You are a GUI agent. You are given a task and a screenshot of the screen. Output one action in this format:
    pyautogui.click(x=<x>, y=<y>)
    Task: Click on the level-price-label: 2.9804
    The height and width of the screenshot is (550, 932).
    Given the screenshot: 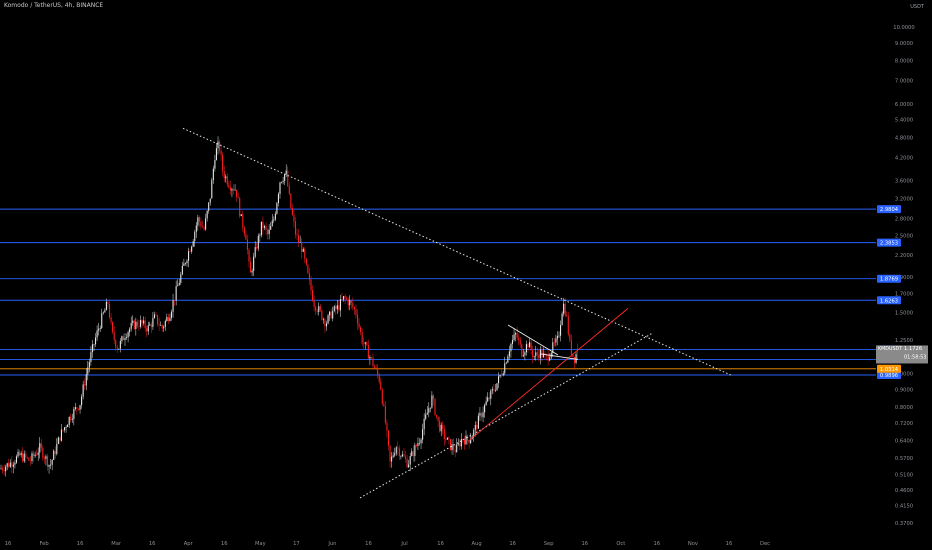 What is the action you would take?
    pyautogui.click(x=889, y=210)
    